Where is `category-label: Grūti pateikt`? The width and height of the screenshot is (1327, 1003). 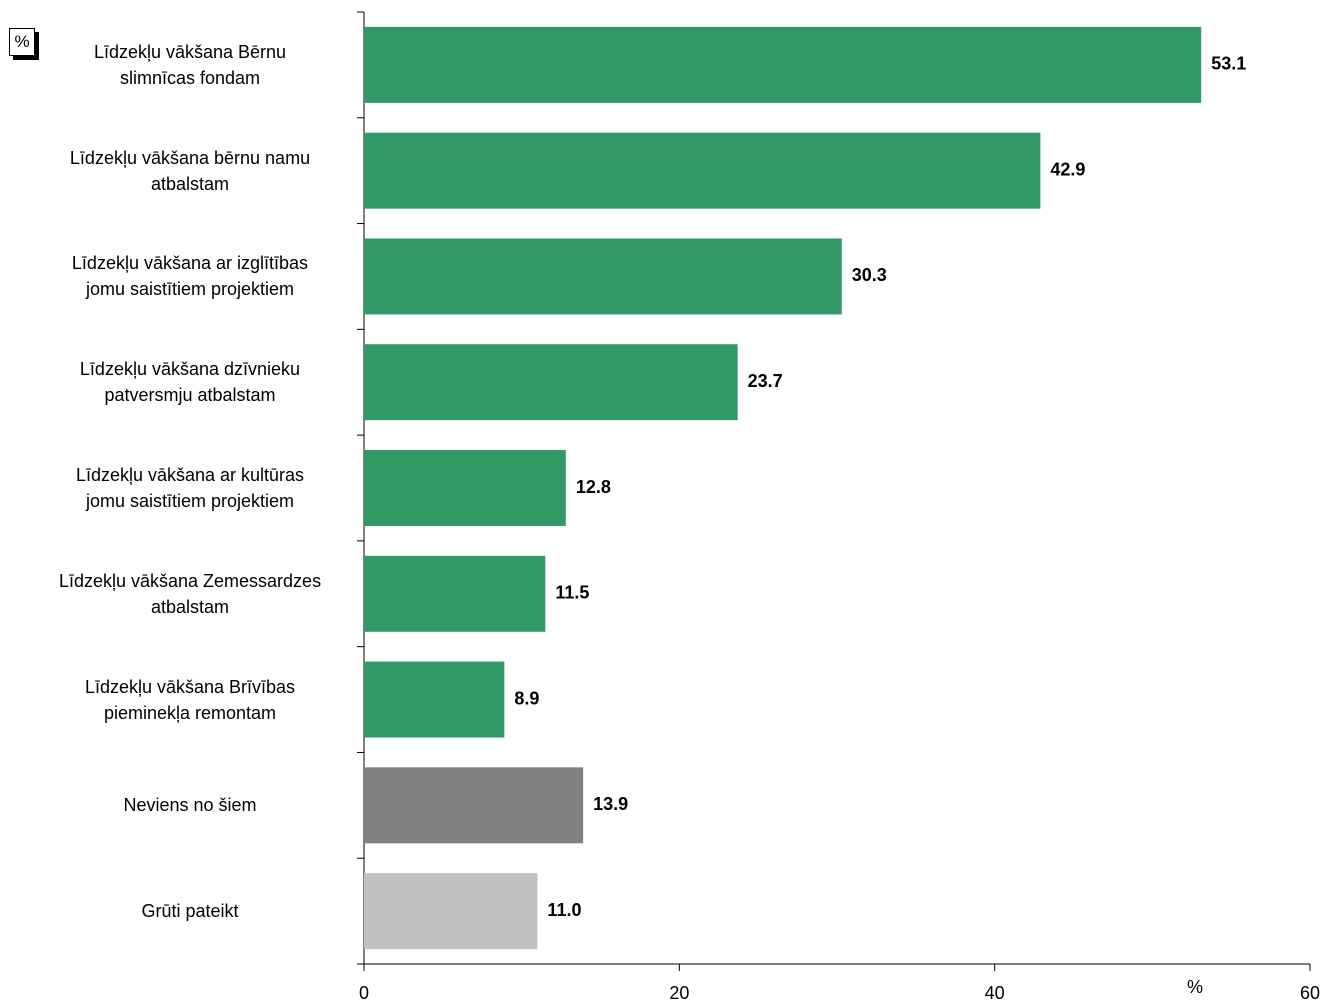
category-label: Grūti pateikt is located at coordinates (190, 911).